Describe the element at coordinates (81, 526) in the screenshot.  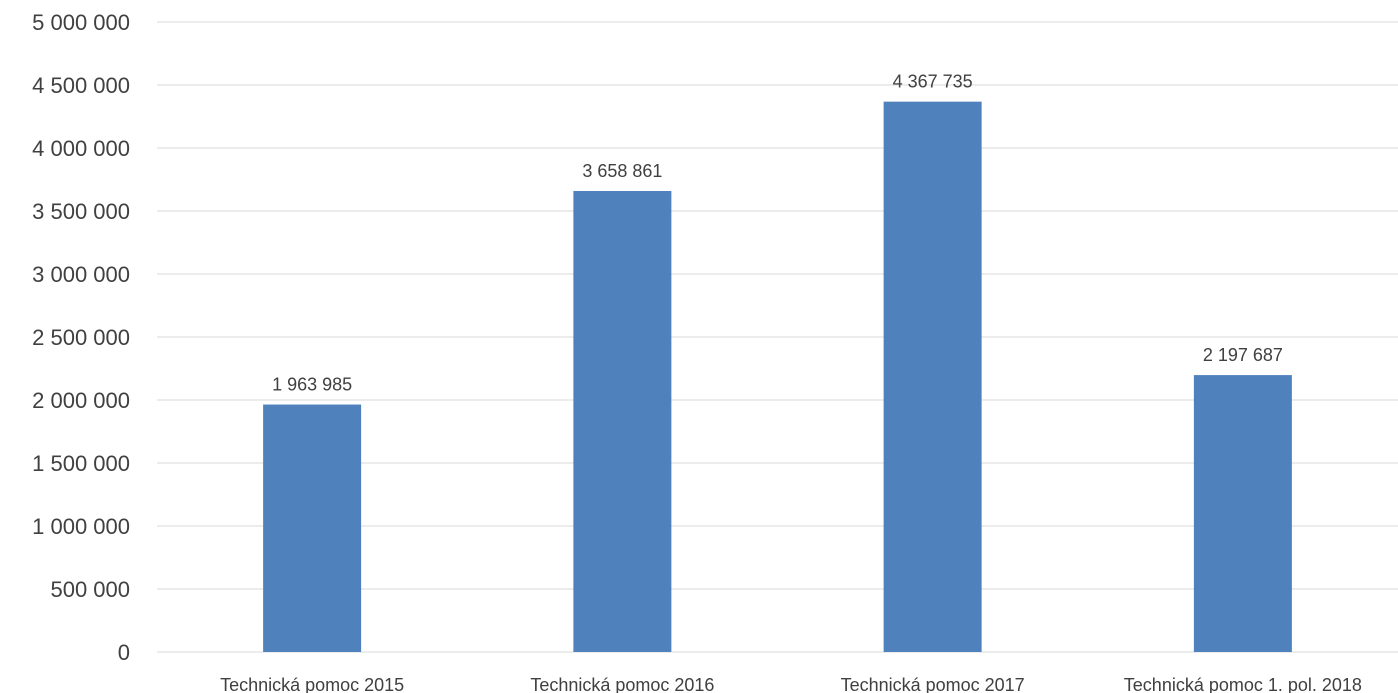
I see `y-tick-label: 1 000 000` at that location.